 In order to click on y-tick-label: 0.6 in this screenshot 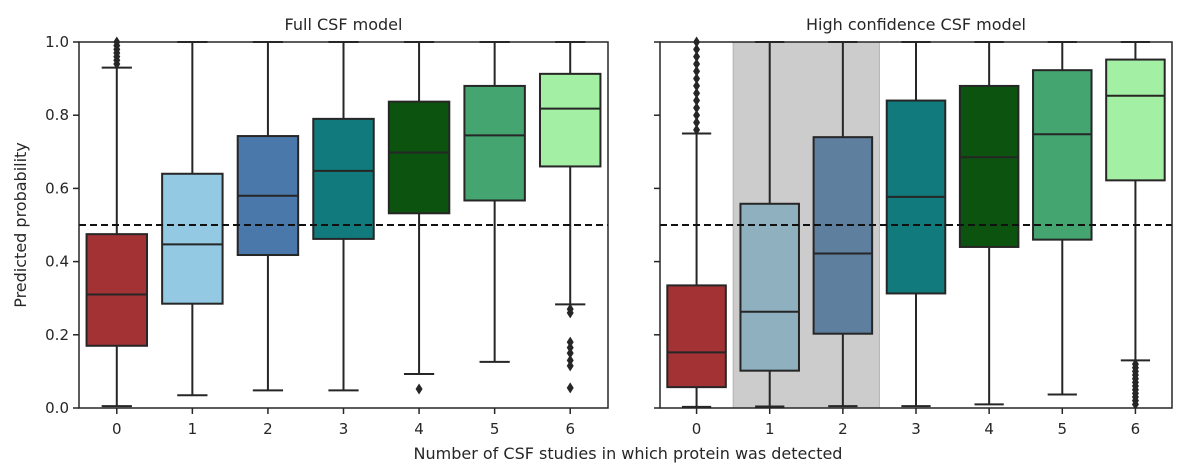, I will do `click(57, 188)`.